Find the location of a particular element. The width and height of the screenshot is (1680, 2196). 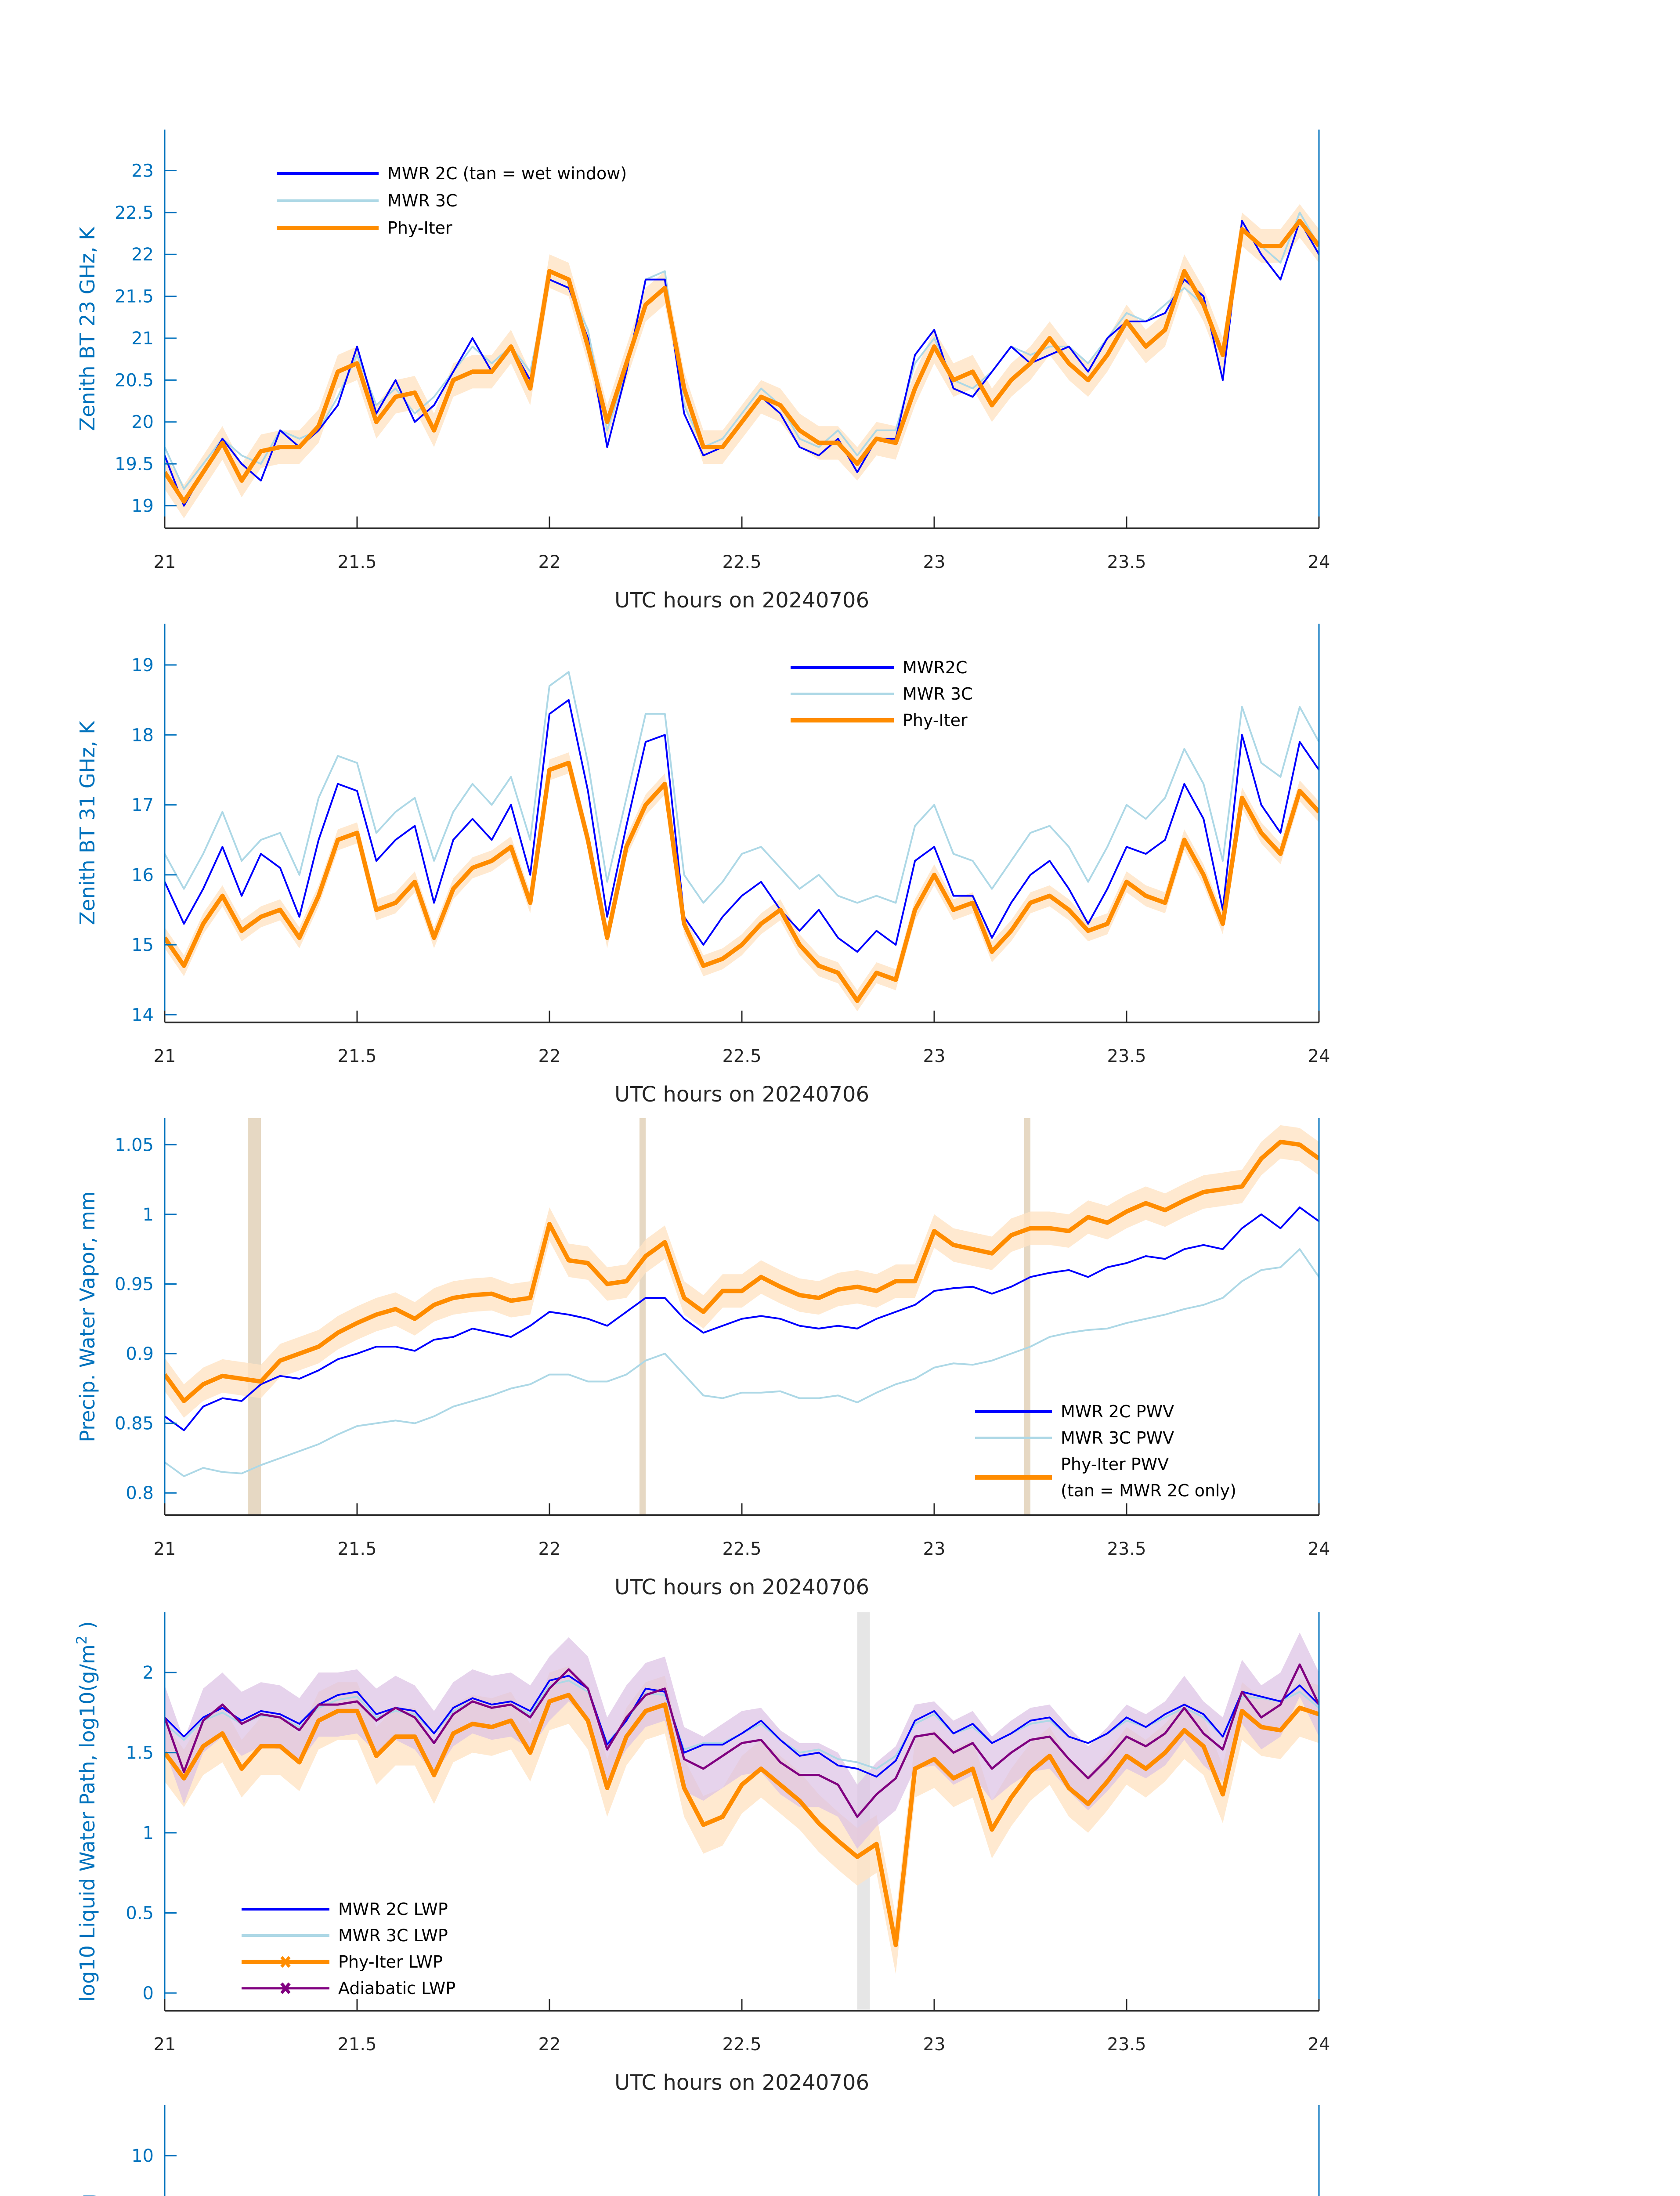

y-tick-label: 21 is located at coordinates (142, 339).